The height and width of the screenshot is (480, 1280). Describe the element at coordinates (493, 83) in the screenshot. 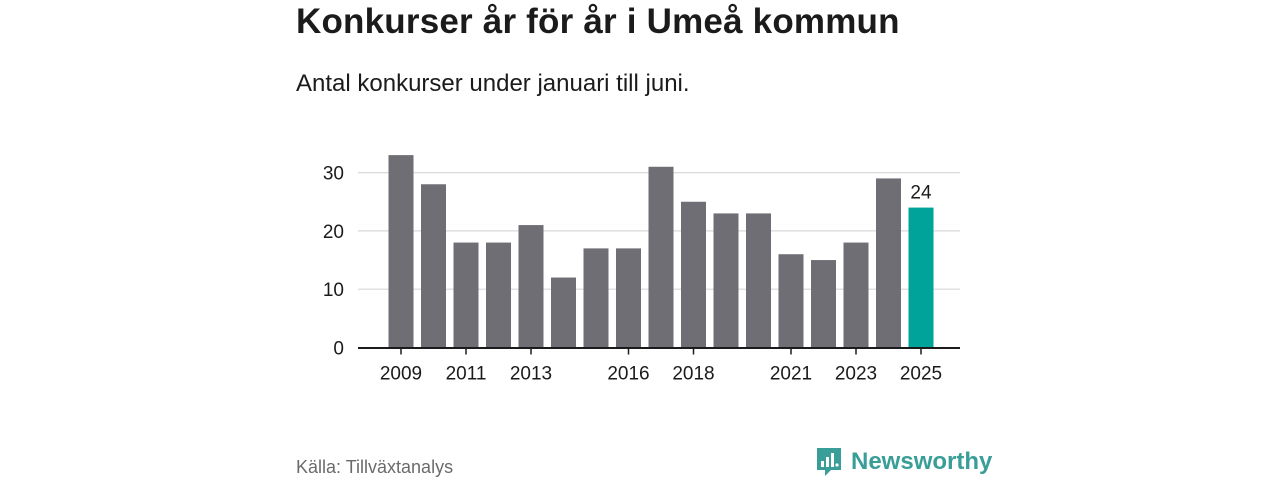

I see `chart-subtitle: Antal konkurser under januari till juni.` at that location.